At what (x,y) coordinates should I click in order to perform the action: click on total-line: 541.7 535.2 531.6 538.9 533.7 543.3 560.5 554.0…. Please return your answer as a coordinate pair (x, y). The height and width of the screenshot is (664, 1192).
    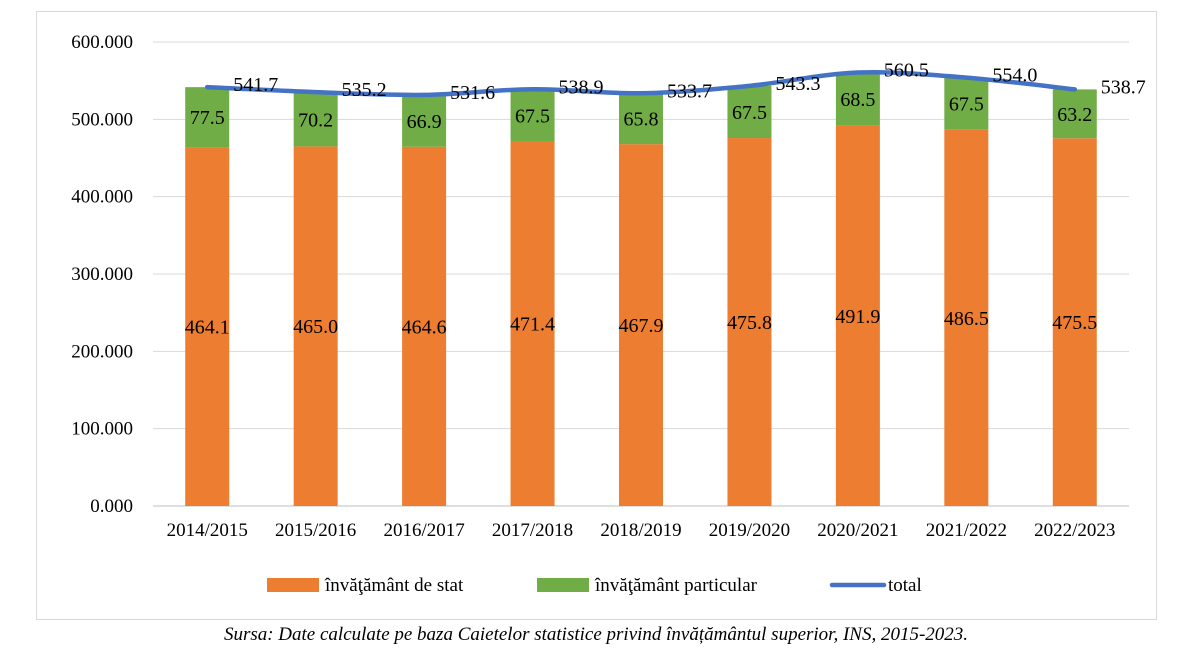
    Looking at the image, I should click on (675, 82).